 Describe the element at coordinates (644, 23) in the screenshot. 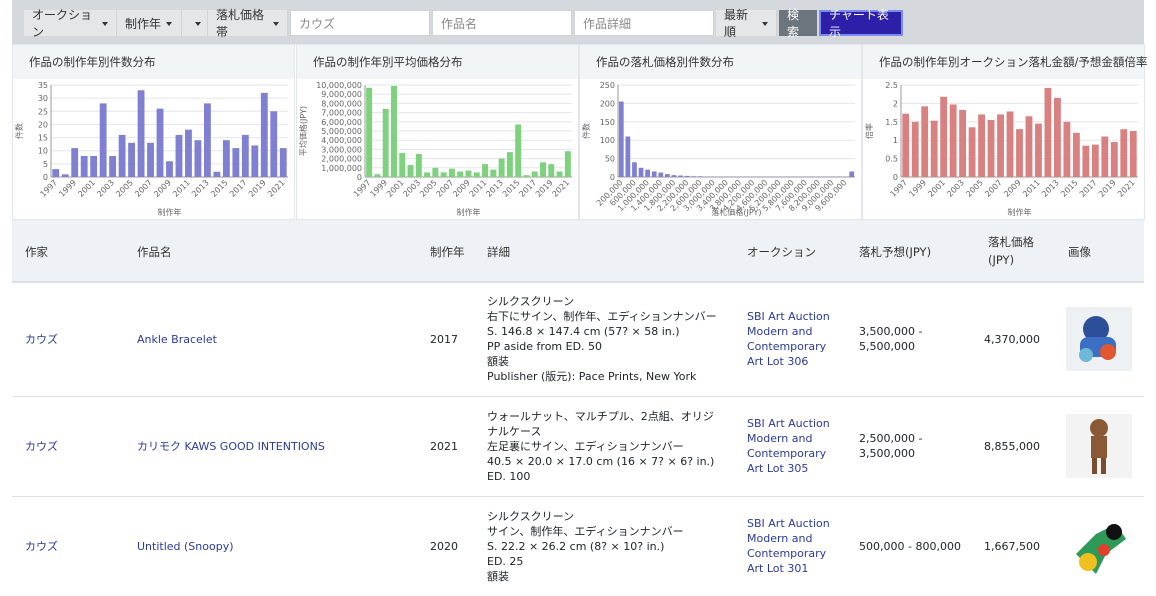

I see `detail-input: 作品詳細` at that location.